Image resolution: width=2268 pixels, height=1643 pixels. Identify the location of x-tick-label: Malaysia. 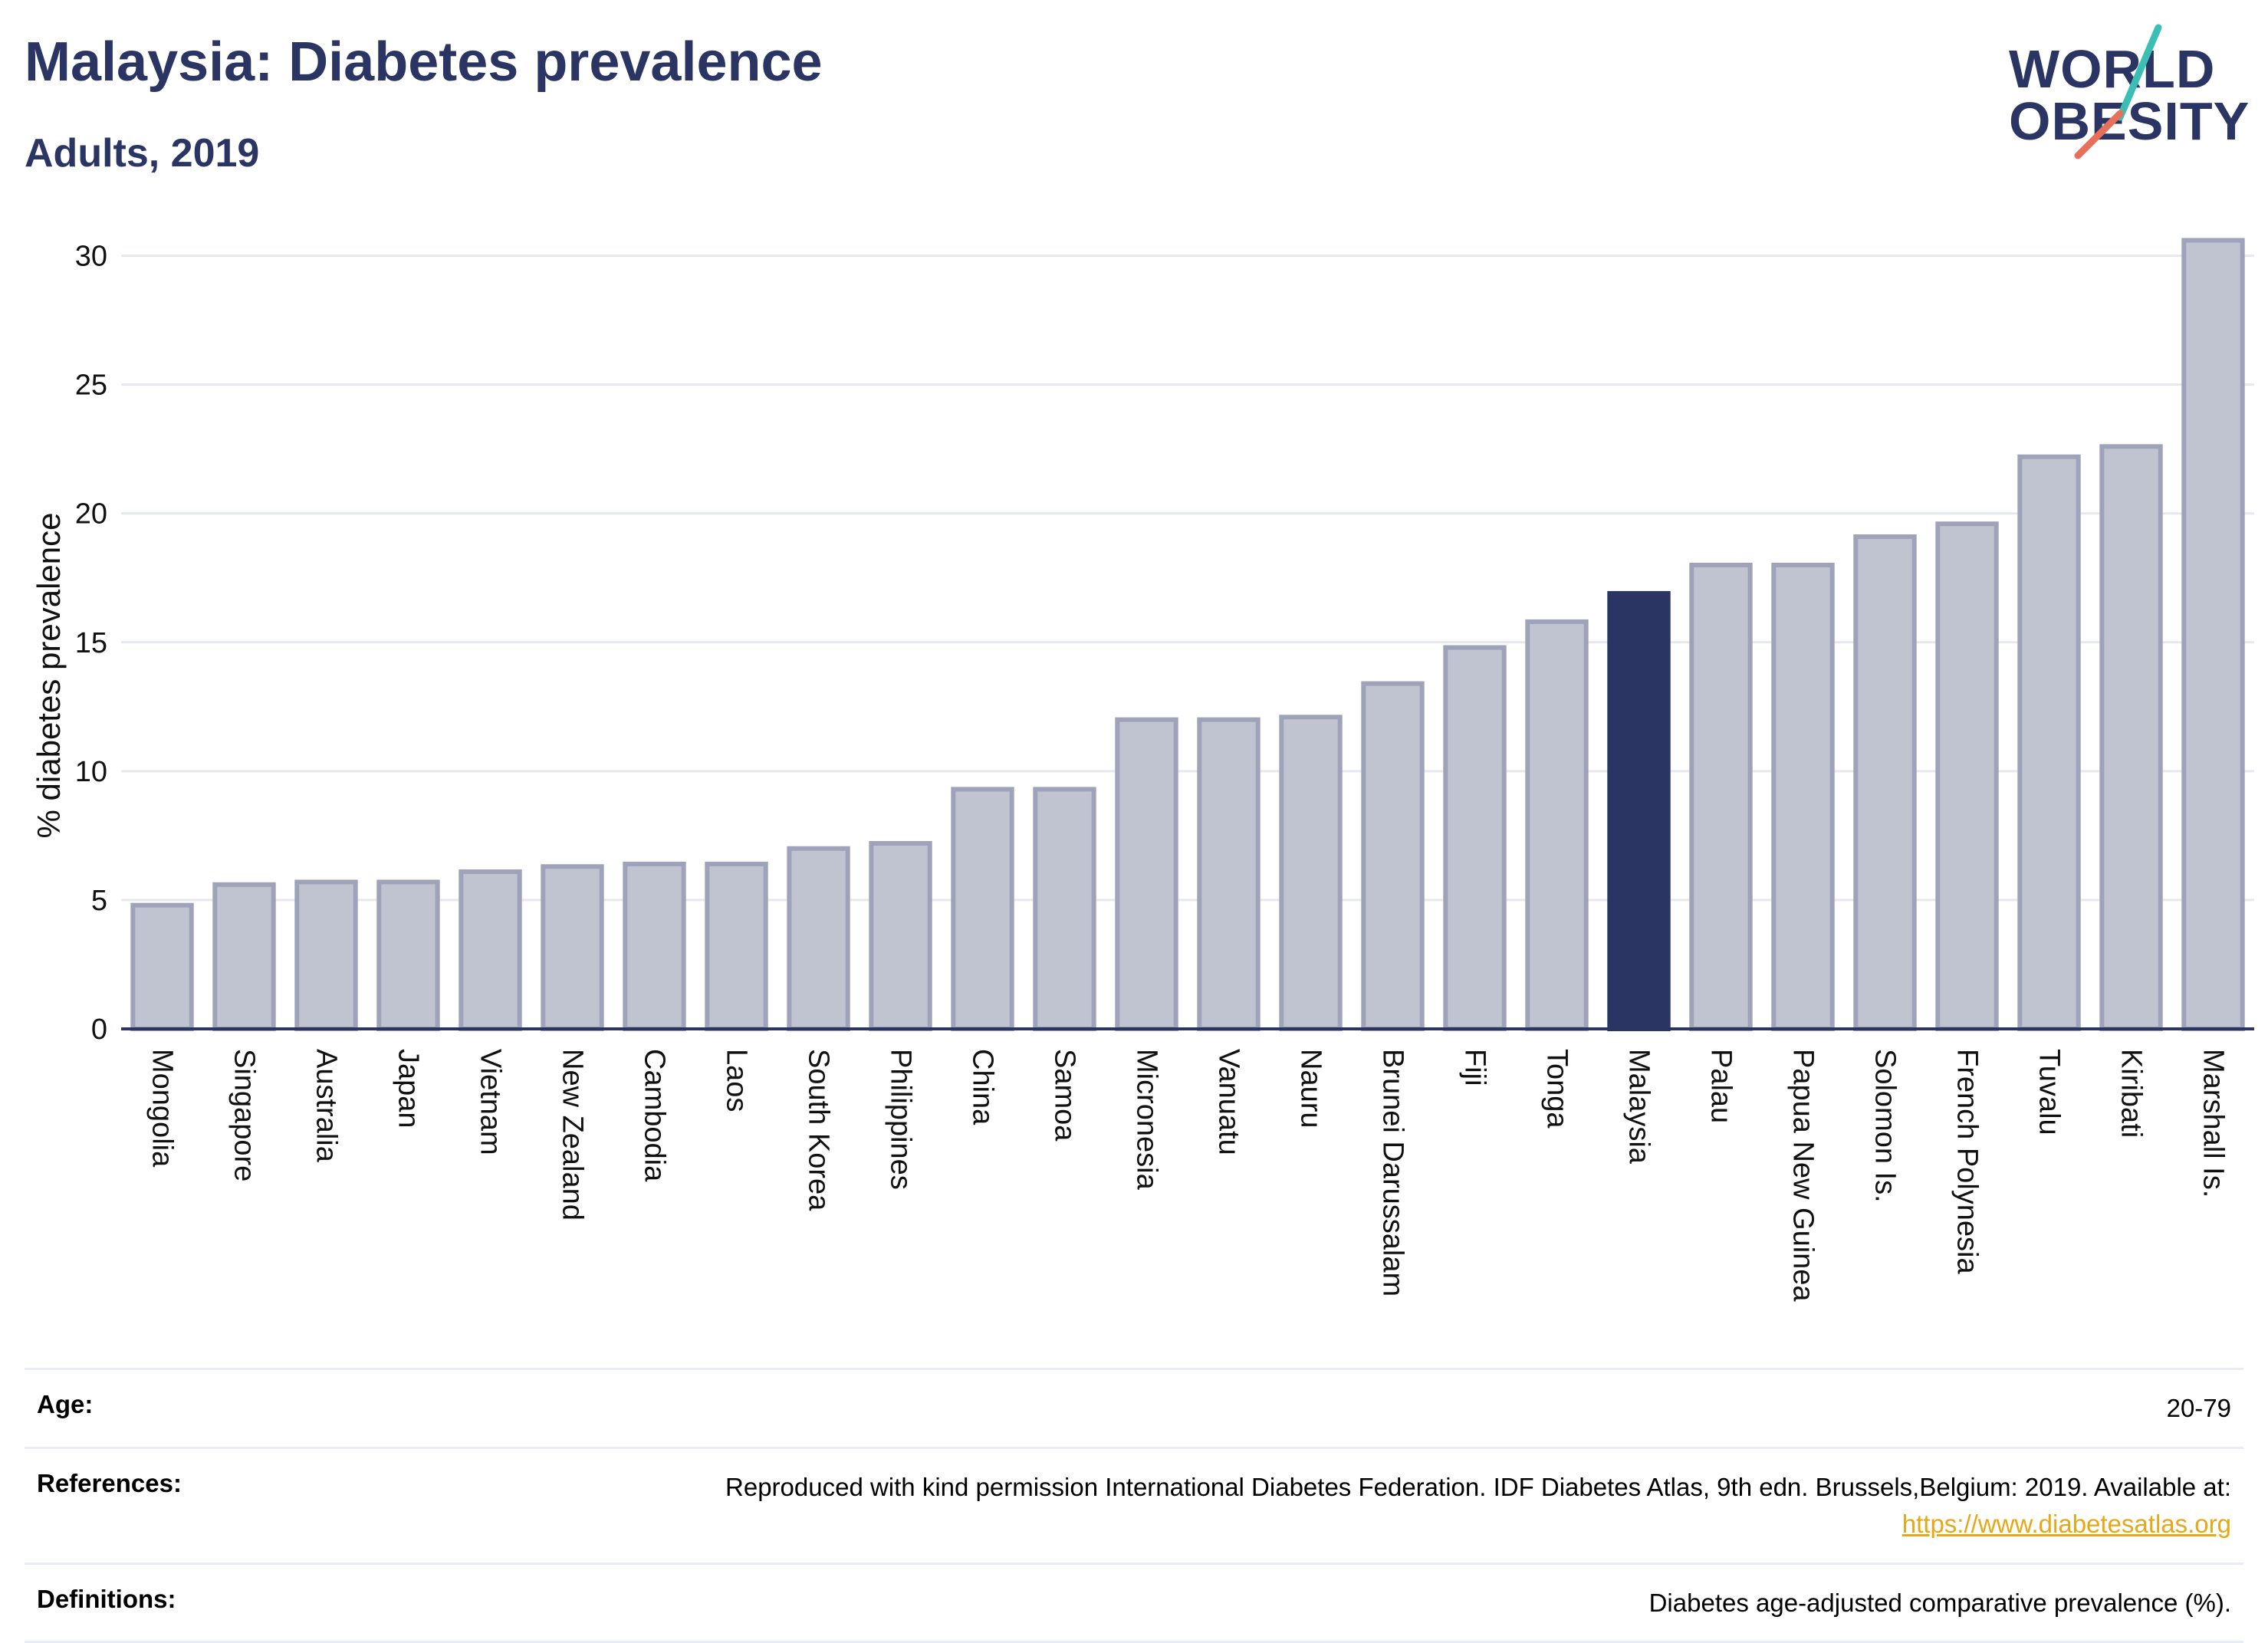
(1639, 1107).